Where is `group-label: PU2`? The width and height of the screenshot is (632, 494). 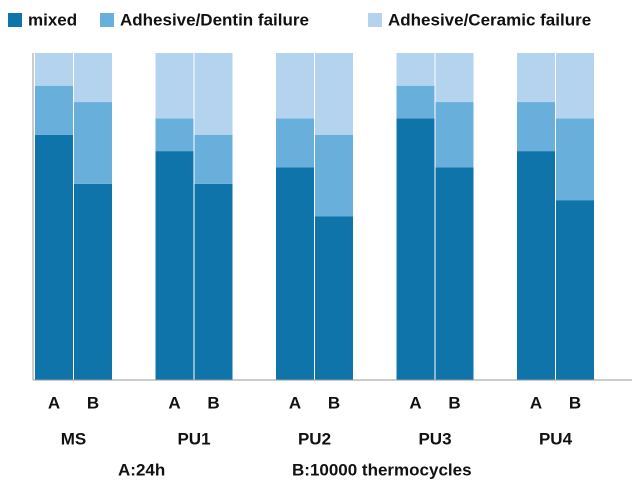
group-label: PU2 is located at coordinates (314, 438).